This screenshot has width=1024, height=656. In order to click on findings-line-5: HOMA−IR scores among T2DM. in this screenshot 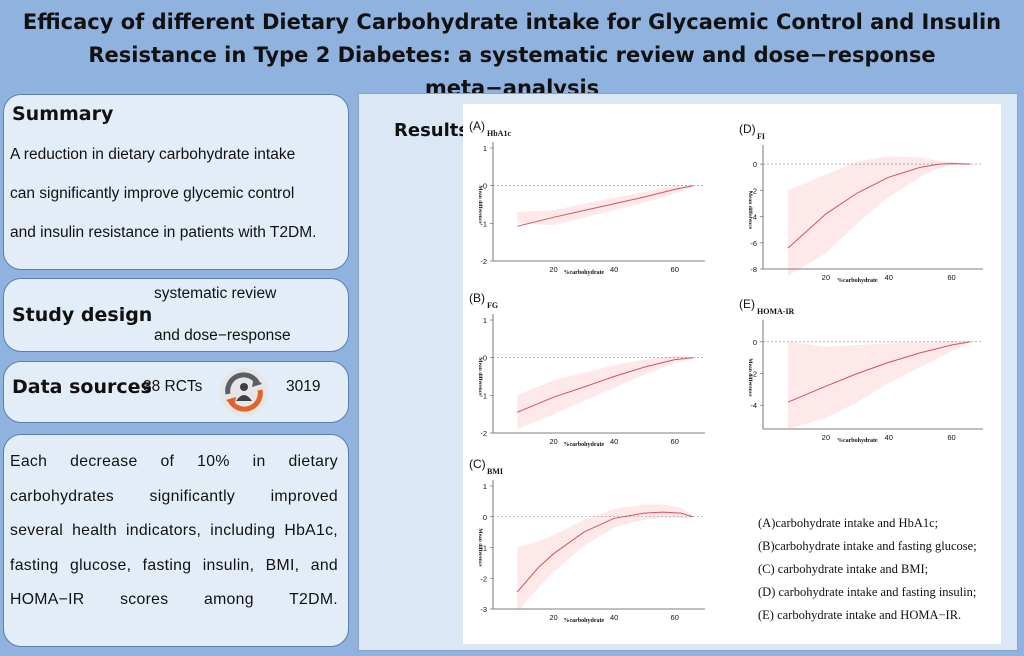, I will do `click(174, 599)`.